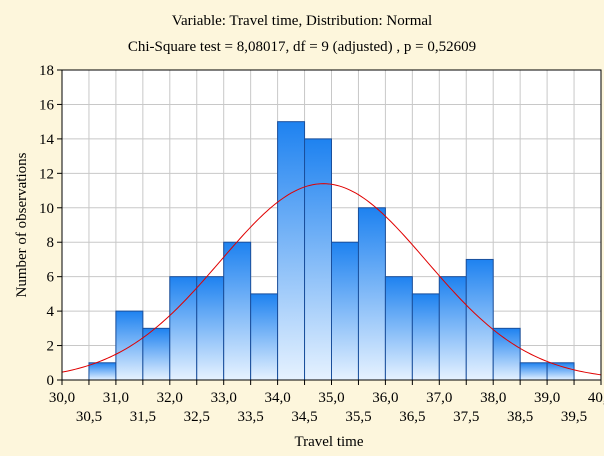 Image resolution: width=604 pixels, height=456 pixels. What do you see at coordinates (197, 417) in the screenshot?
I see `x-tick-label: 32,5` at bounding box center [197, 417].